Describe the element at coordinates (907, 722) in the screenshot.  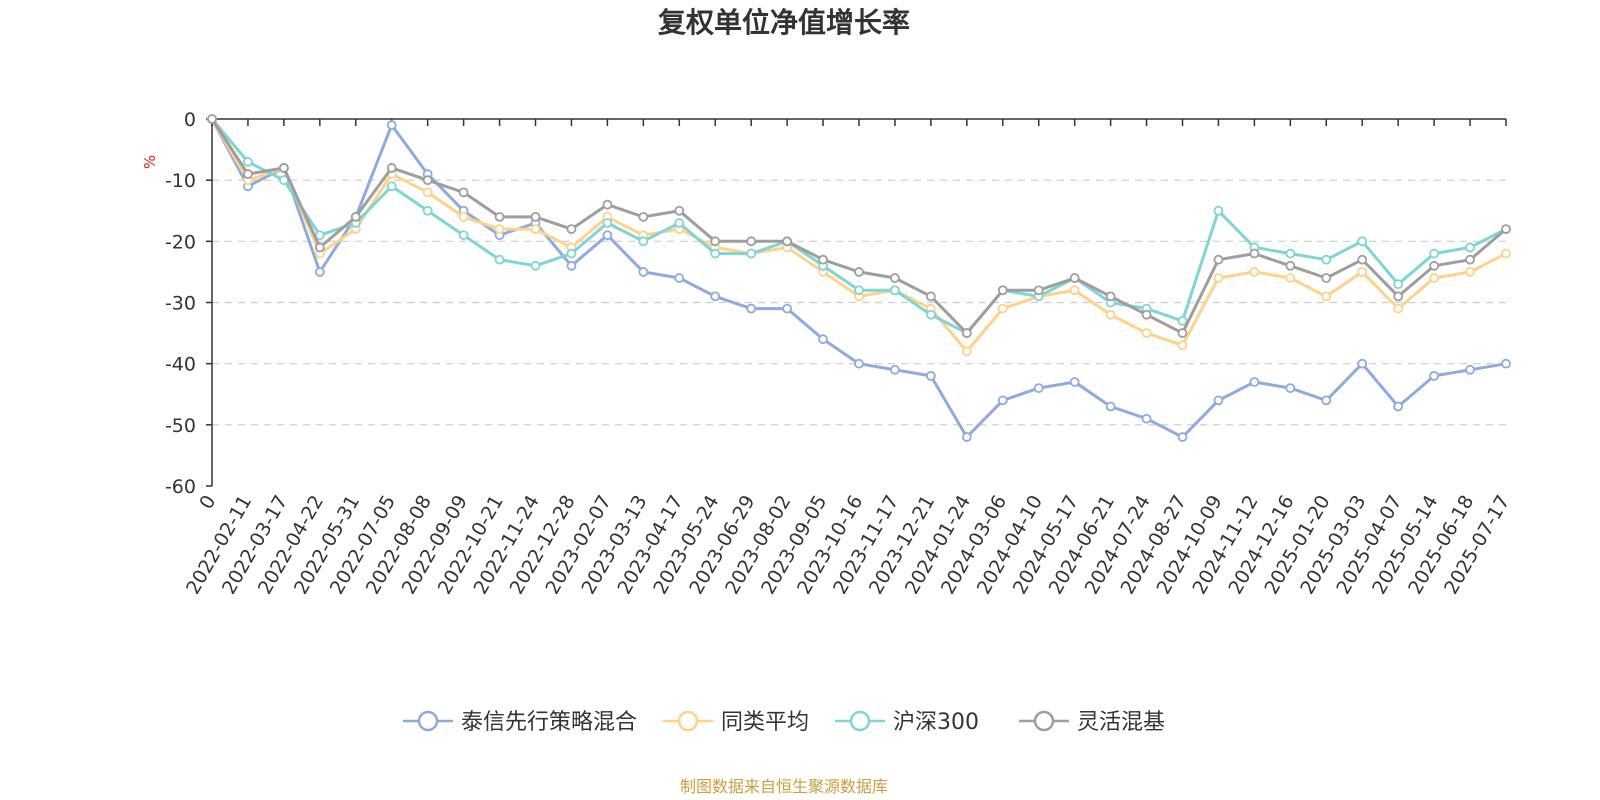
I see `legend-item: 沪深300` at that location.